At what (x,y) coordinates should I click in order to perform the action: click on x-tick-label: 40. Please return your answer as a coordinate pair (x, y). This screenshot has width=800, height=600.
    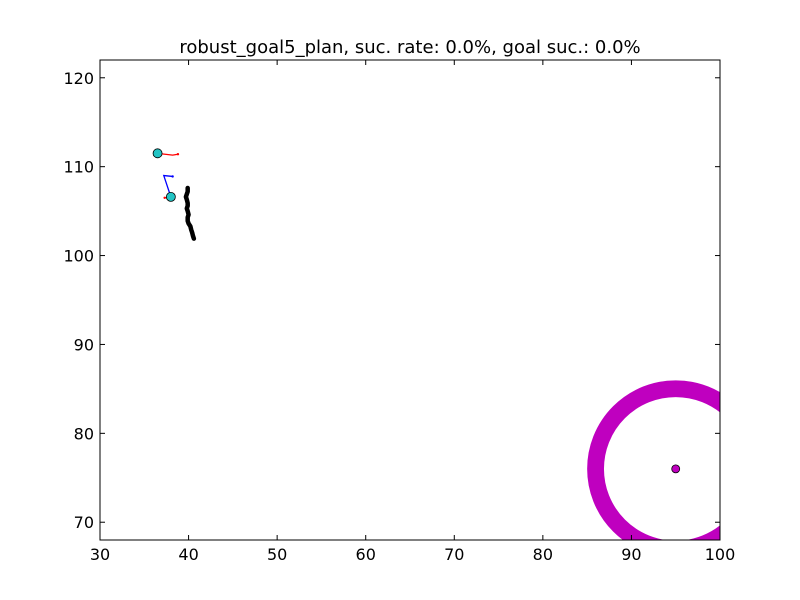
    Looking at the image, I should click on (188, 554).